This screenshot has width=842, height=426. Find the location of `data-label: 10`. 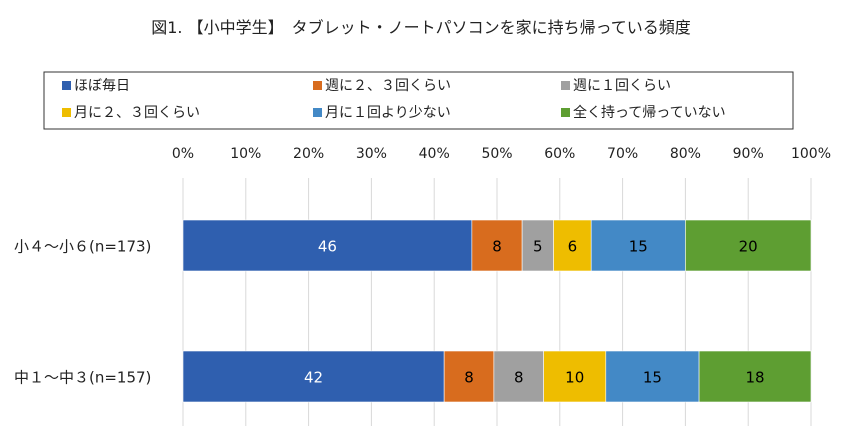

data-label: 10 is located at coordinates (574, 378).